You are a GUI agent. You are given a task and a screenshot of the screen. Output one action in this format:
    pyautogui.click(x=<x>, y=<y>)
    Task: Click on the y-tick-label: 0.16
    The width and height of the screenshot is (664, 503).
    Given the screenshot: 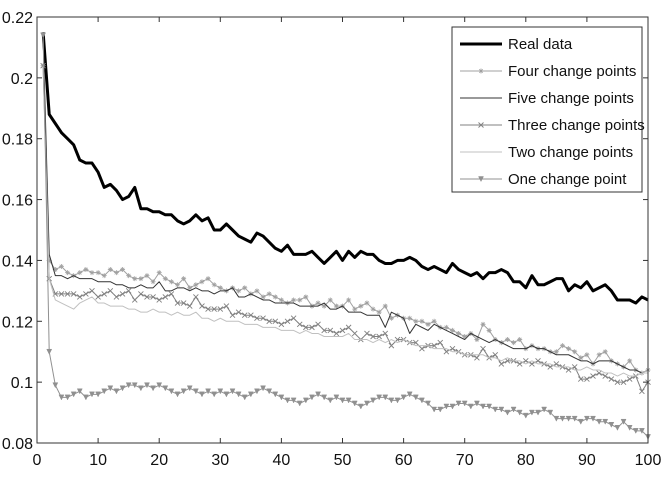 What is the action you would take?
    pyautogui.click(x=17, y=201)
    